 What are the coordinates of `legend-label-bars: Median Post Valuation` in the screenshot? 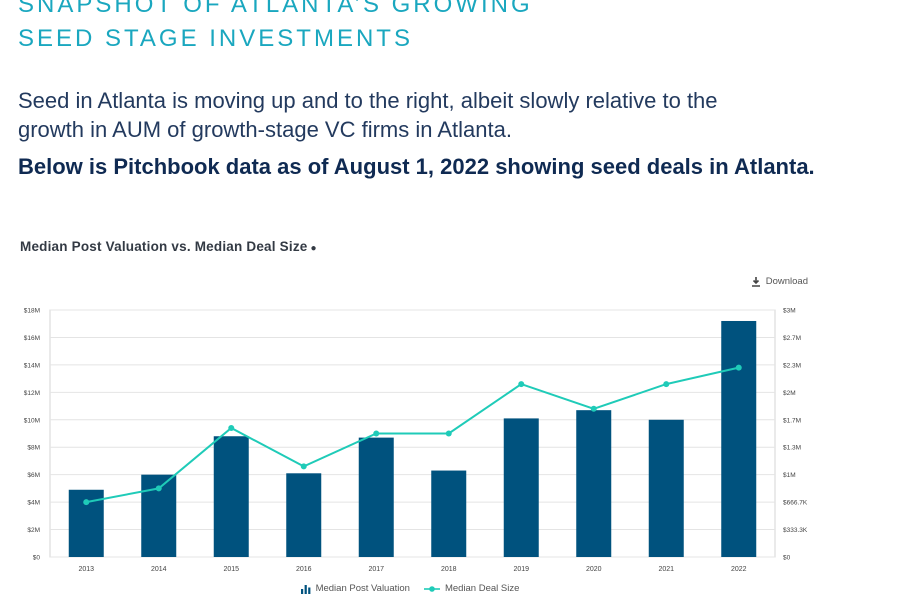 It's located at (362, 588).